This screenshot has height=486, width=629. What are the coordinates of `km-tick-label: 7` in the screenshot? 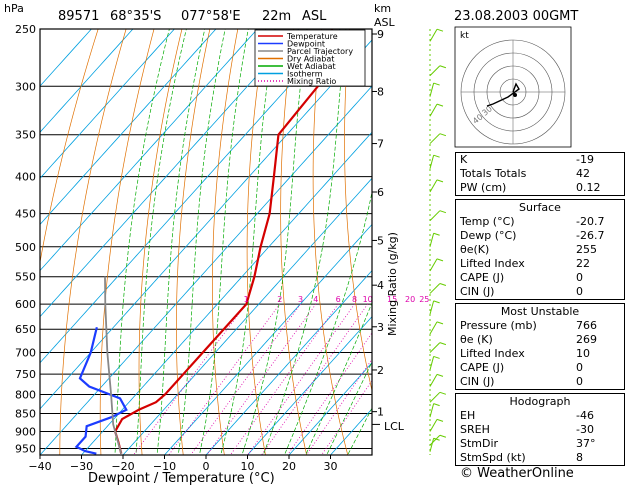 It's located at (380, 144).